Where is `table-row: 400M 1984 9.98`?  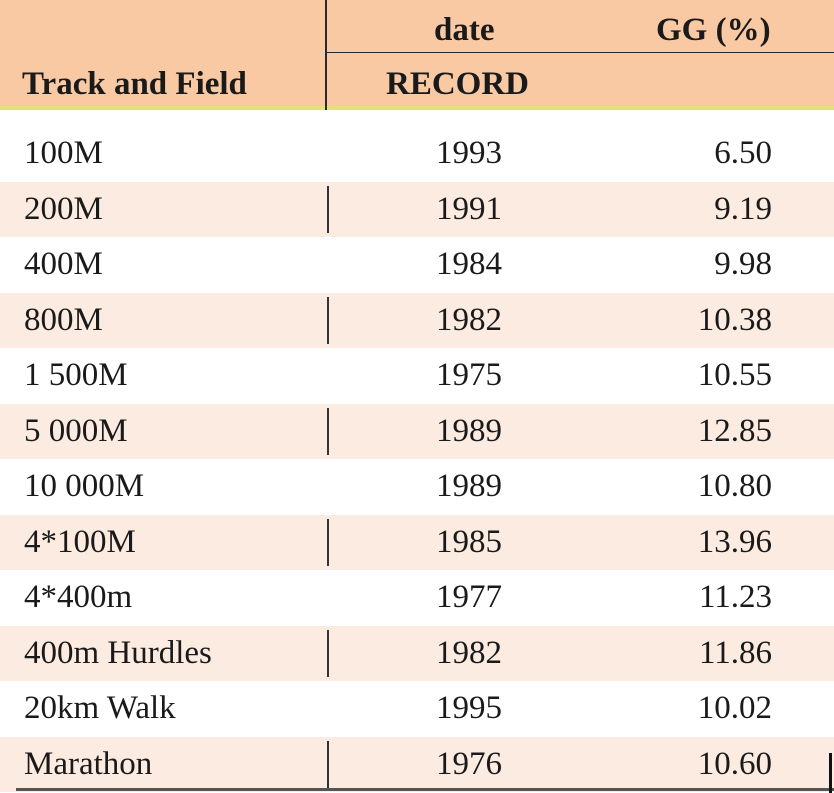 table-row: 400M 1984 9.98 is located at coordinates (417, 265).